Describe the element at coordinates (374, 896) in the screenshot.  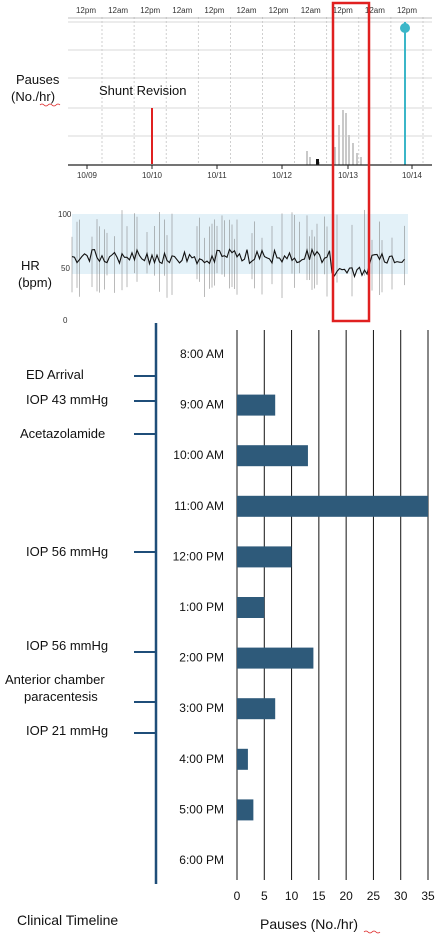
I see `bar-x-tick-label: 25` at that location.